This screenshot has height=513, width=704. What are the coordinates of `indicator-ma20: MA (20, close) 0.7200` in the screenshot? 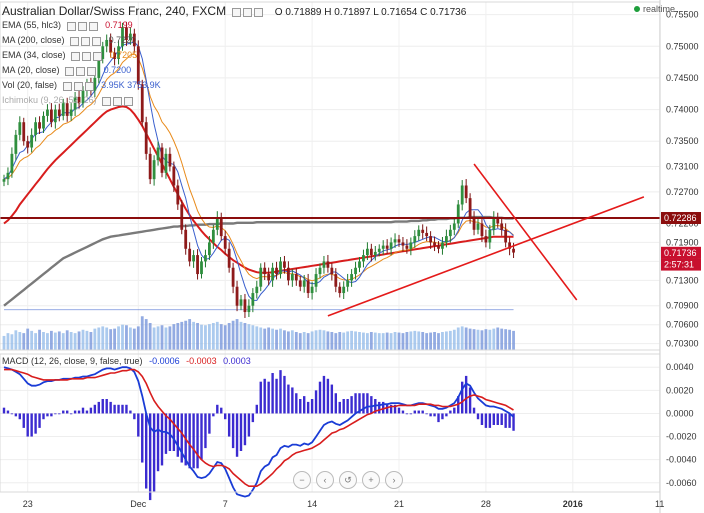 It's located at (67, 70).